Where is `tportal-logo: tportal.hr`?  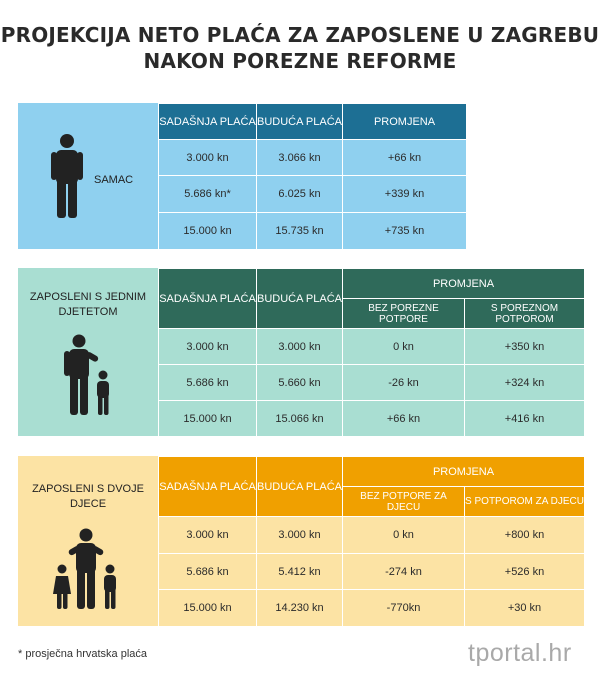
tportal-logo: tportal.hr is located at coordinates (520, 653).